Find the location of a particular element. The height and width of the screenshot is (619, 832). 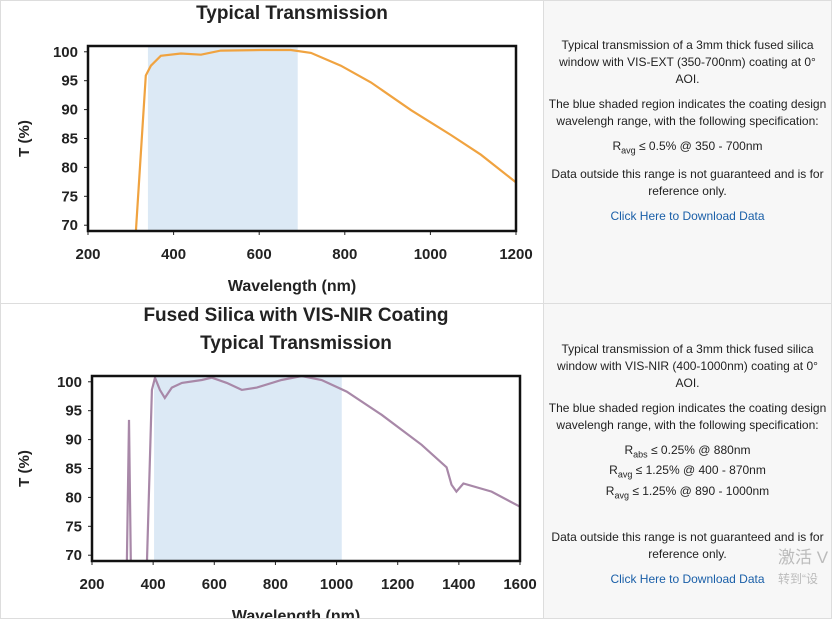

spec-text: ≤ 0.25% @ 880nm is located at coordinates (701, 450).